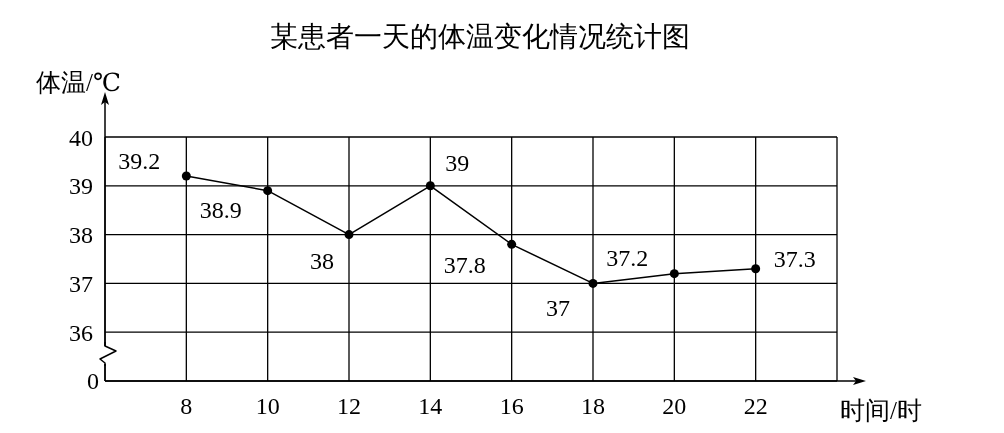 The height and width of the screenshot is (433, 1004). Describe the element at coordinates (480, 37) in the screenshot. I see `chart-title: 某患者一天的体温变化情况统计图` at that location.